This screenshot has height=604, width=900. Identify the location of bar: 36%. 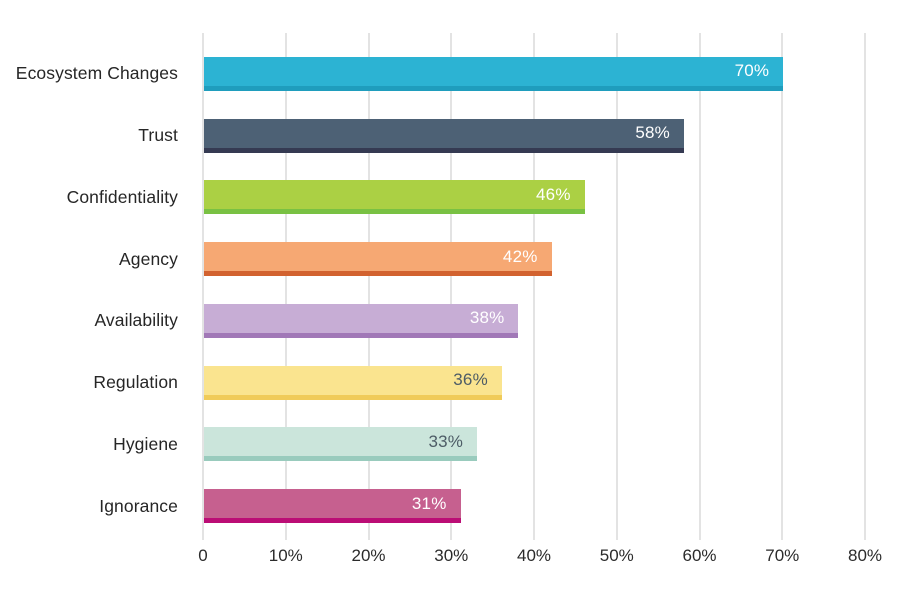
(353, 382).